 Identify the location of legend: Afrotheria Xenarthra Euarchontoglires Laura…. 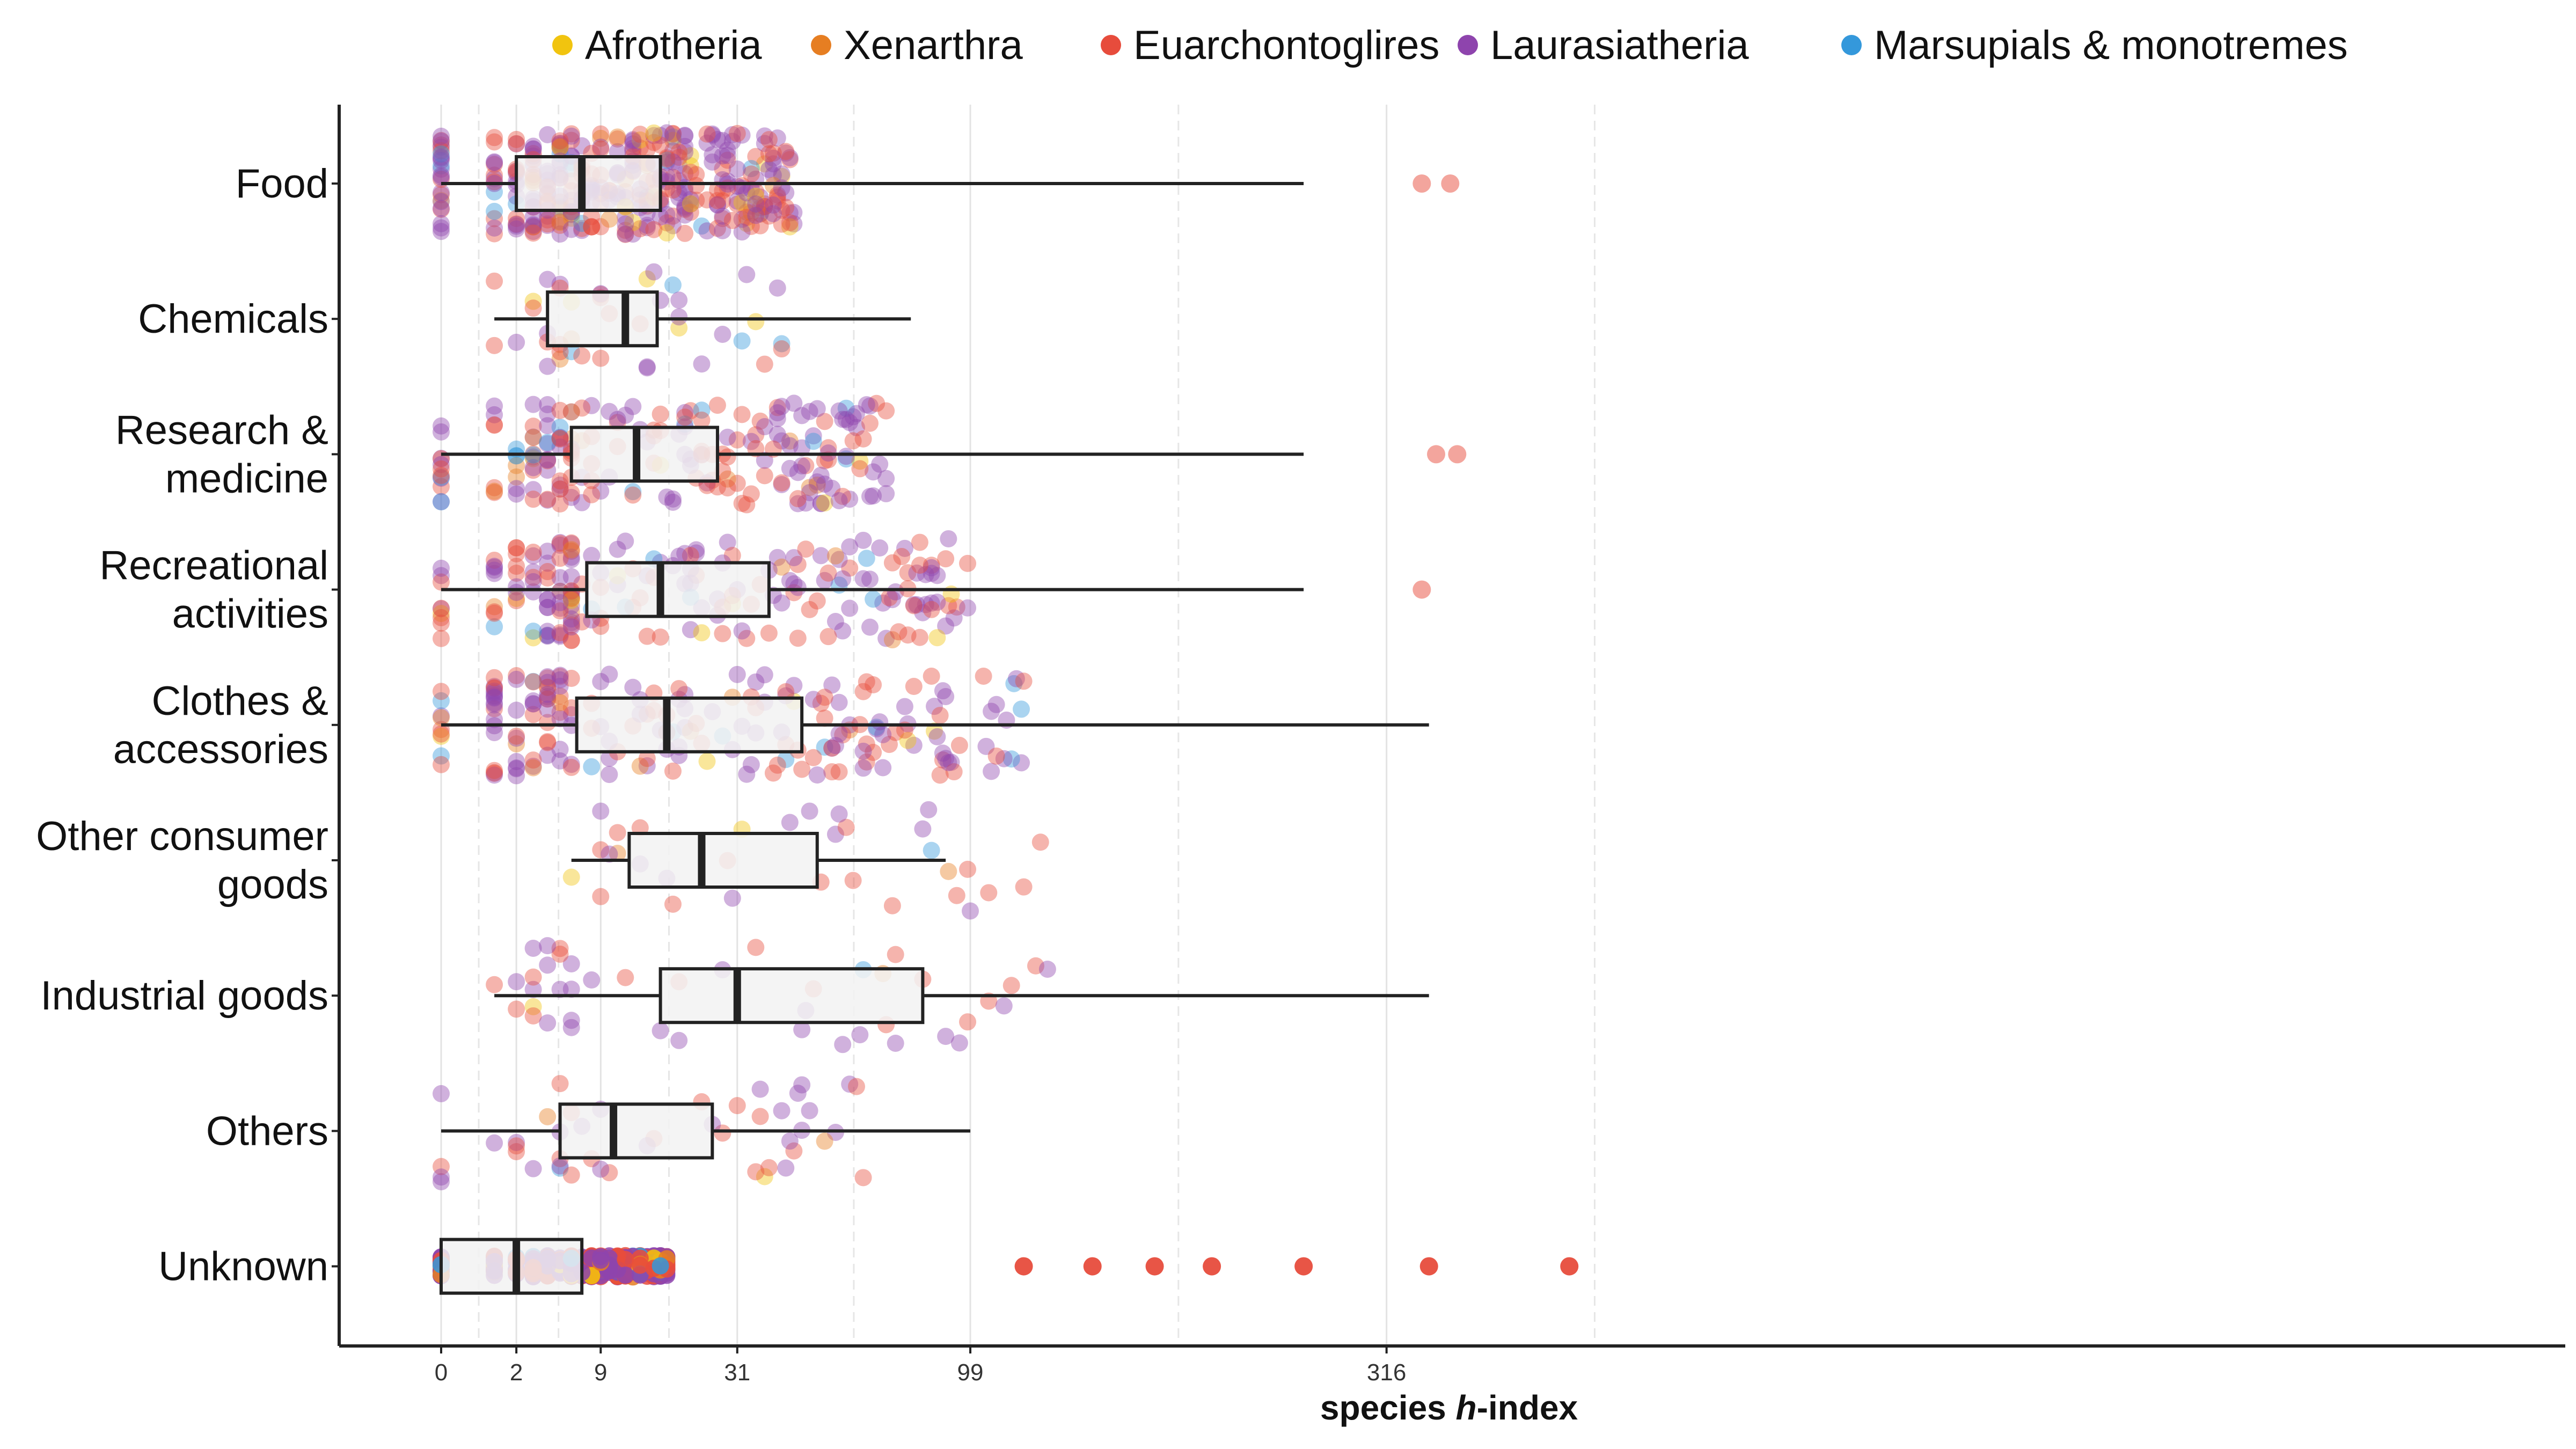
(1450, 45).